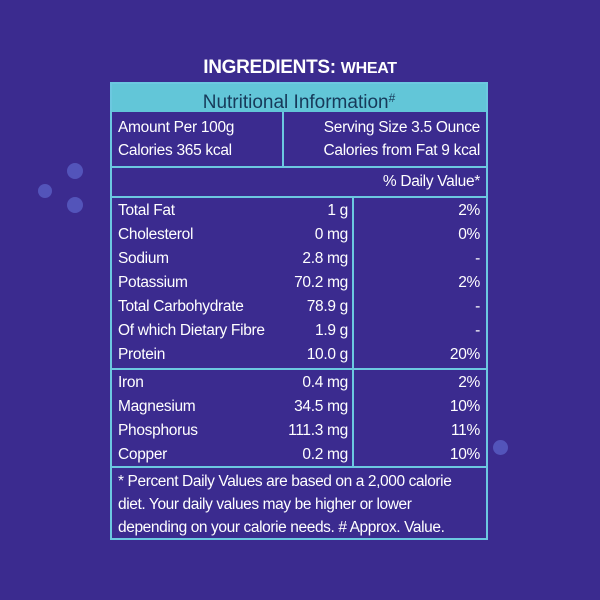 This screenshot has height=600, width=600. I want to click on nutrient-name: Iron, so click(131, 382).